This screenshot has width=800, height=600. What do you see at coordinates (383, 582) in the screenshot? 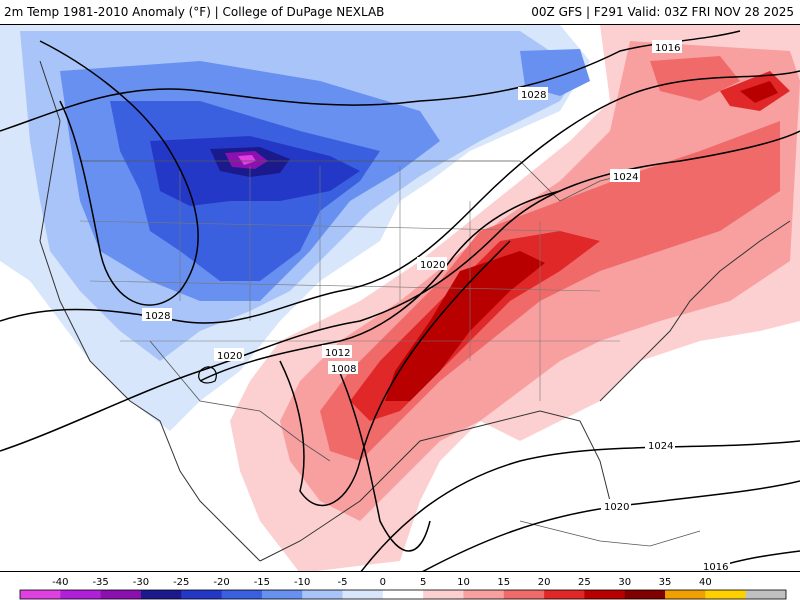
I see `legend-tick-label: 0` at bounding box center [383, 582].